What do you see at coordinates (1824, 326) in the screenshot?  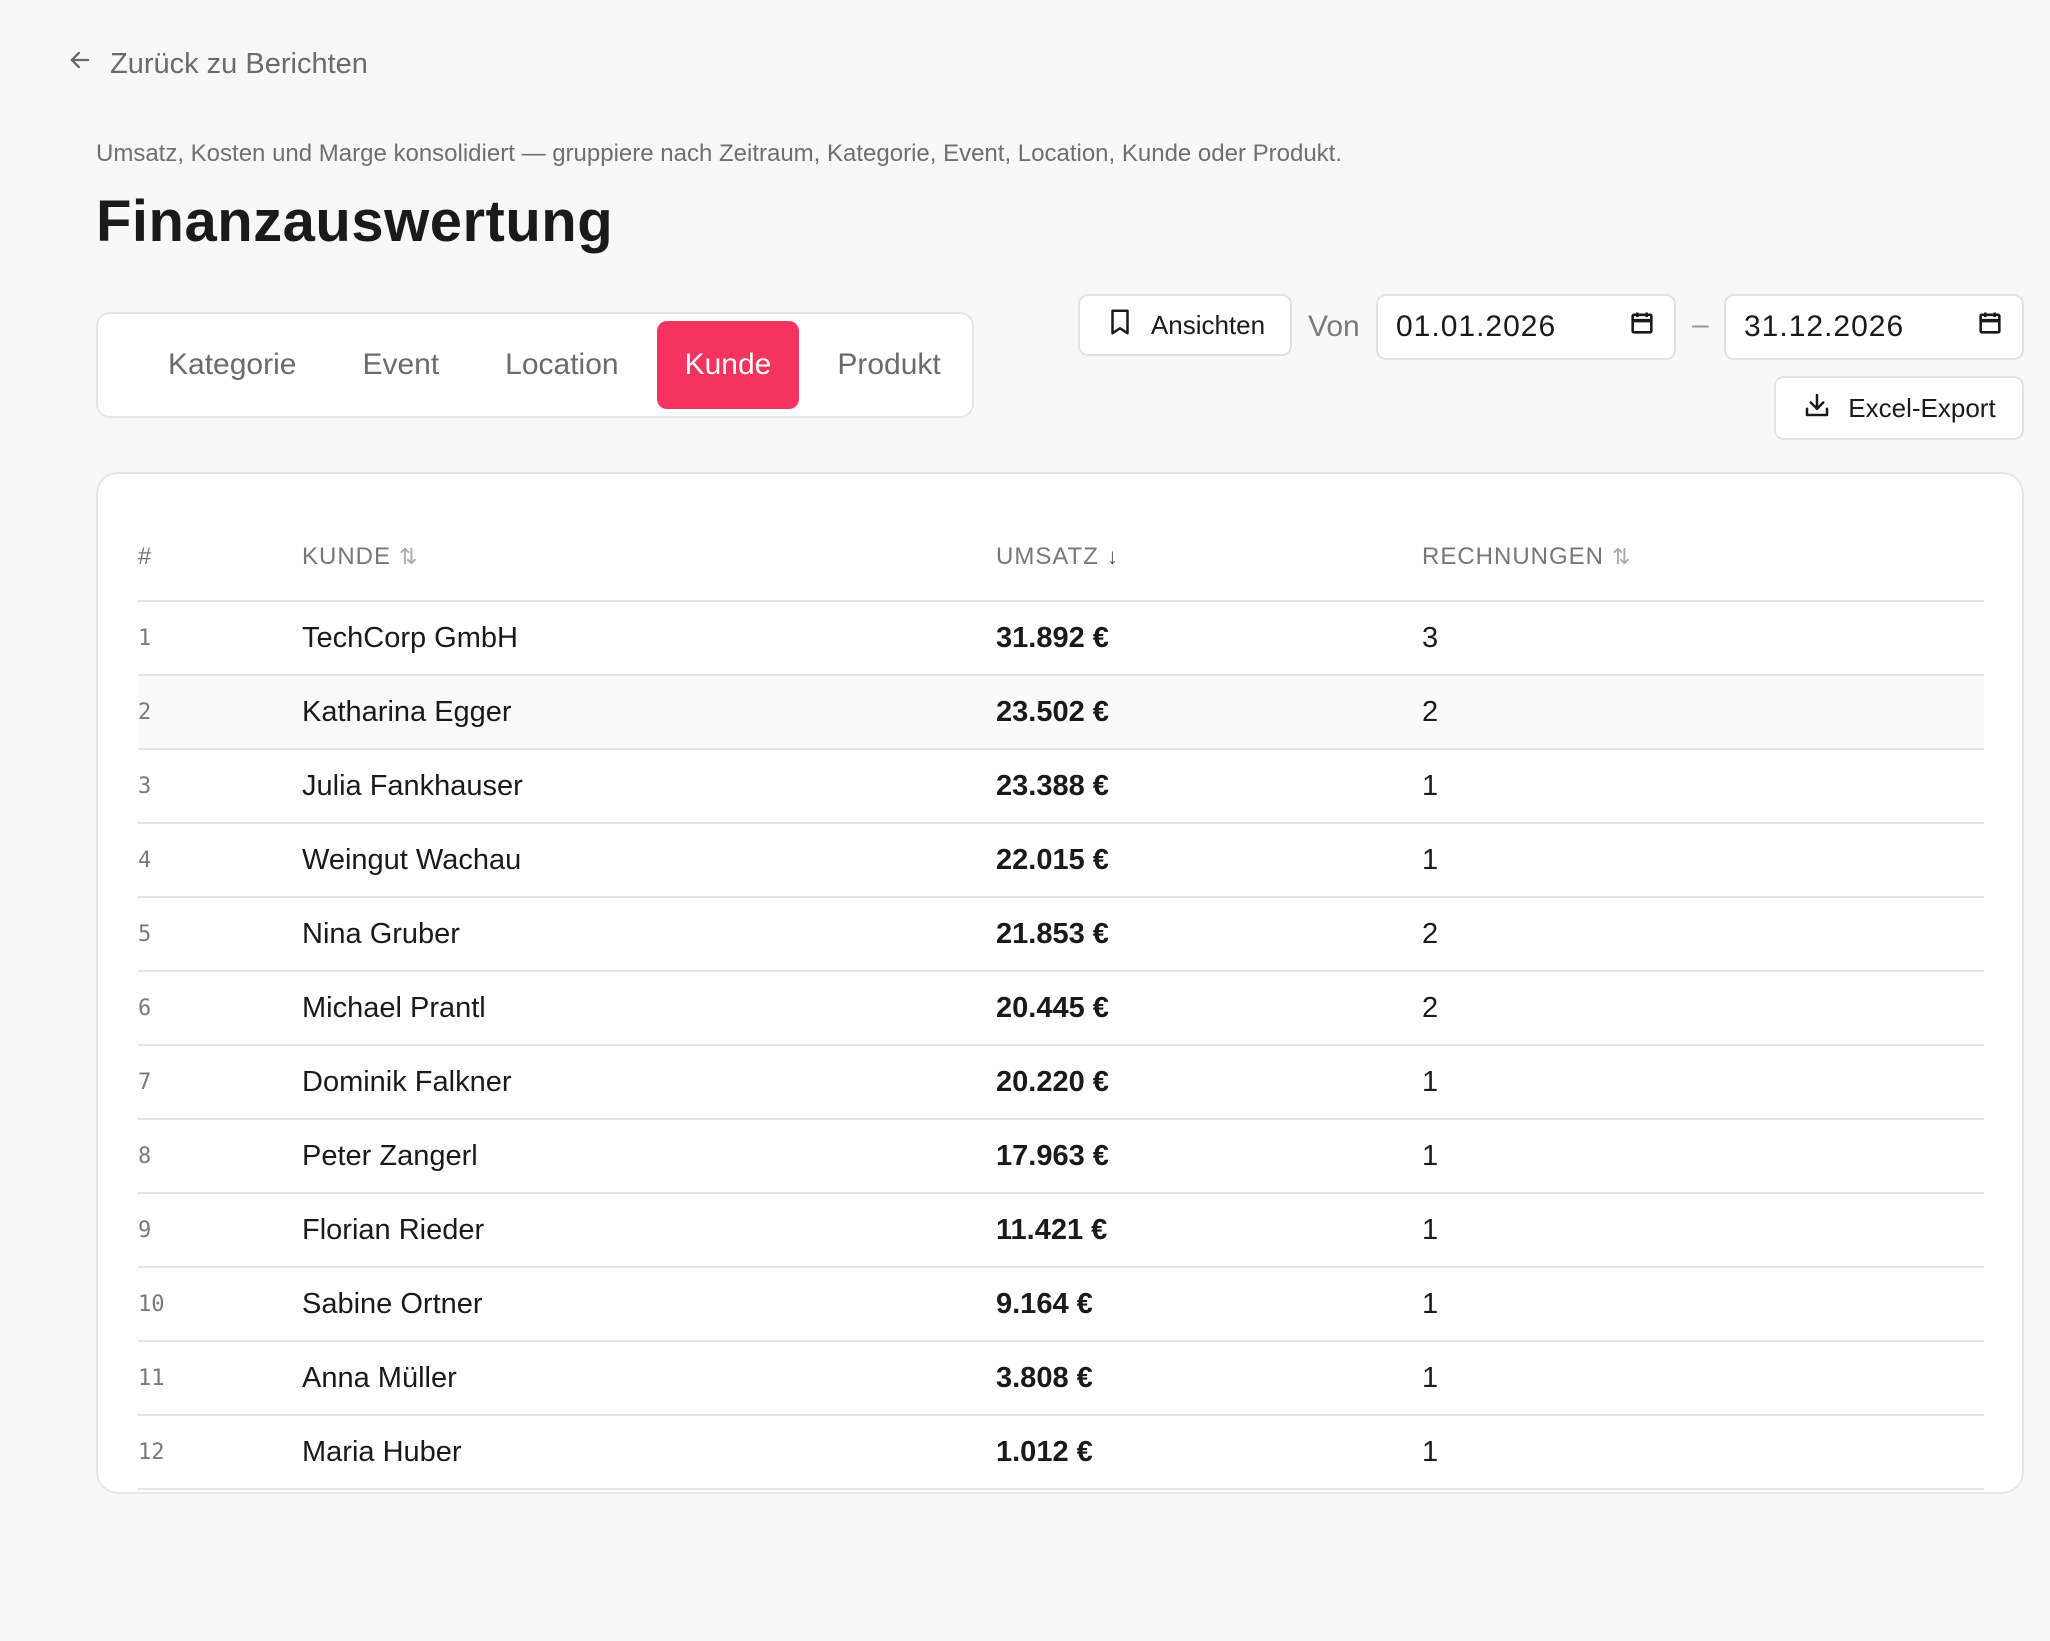 I see `date-to-value: 31.12.2026` at bounding box center [1824, 326].